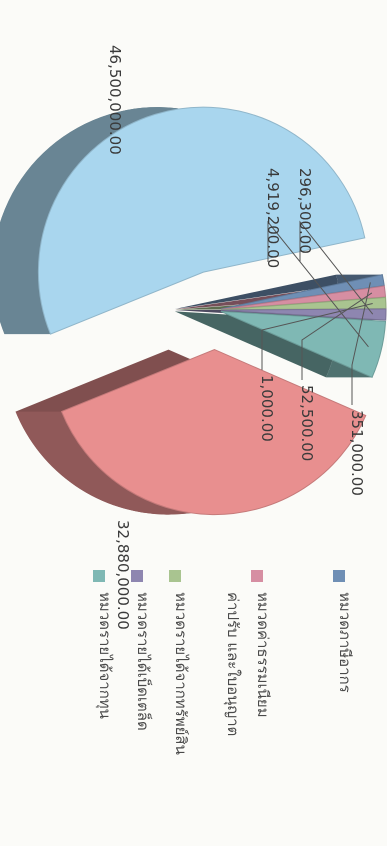 Image resolution: width=387 pixels, height=846 pixels. Describe the element at coordinates (115, 100) in the screenshot. I see `data-label-blue-slice: 46,500,000.00` at that location.